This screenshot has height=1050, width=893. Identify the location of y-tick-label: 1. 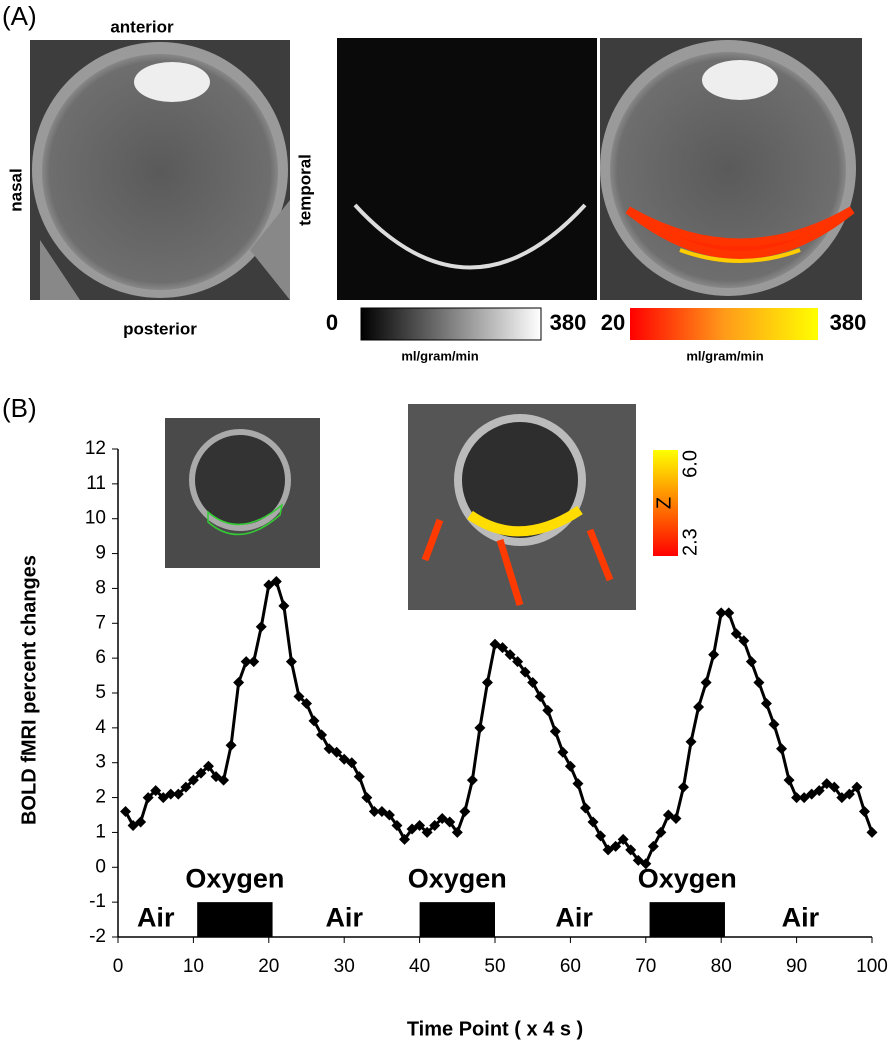
(100, 831).